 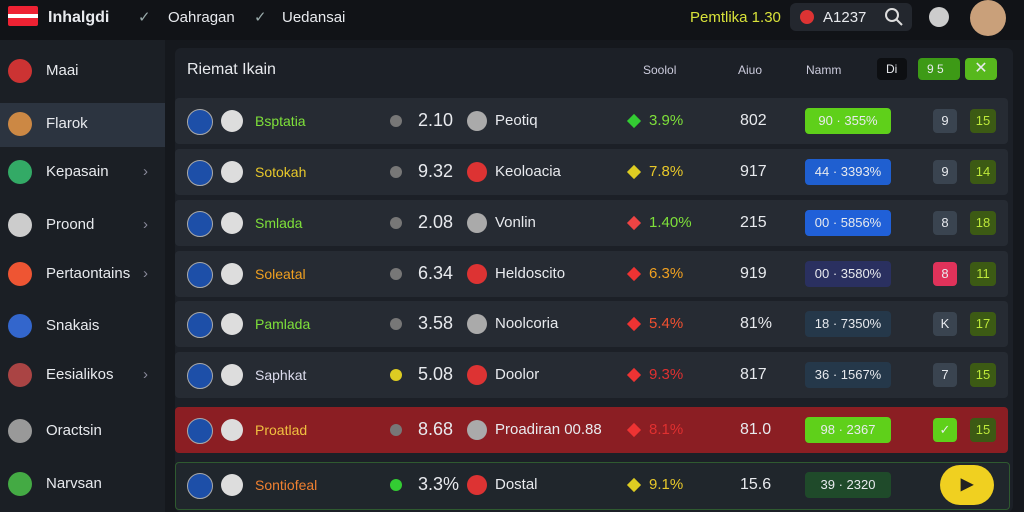 What do you see at coordinates (983, 223) in the screenshot?
I see `box: 18` at bounding box center [983, 223].